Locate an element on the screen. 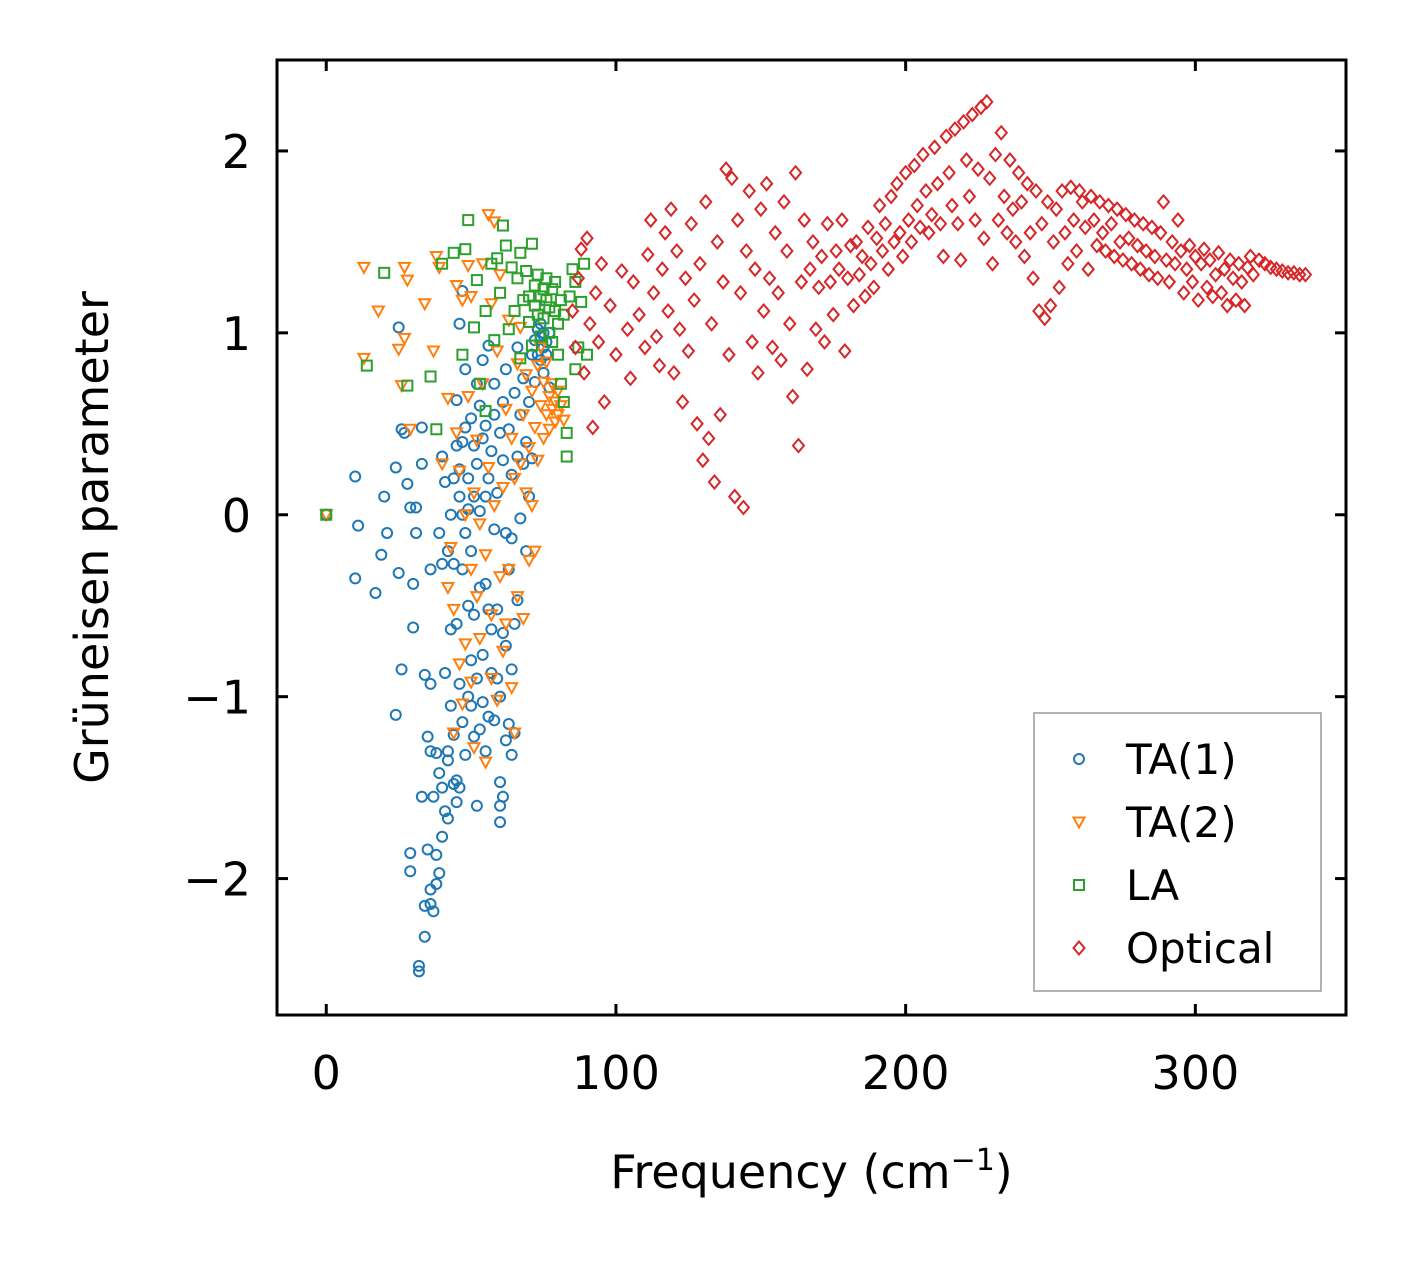  x-axis-title-suffix: ) is located at coordinates (1004, 1172).